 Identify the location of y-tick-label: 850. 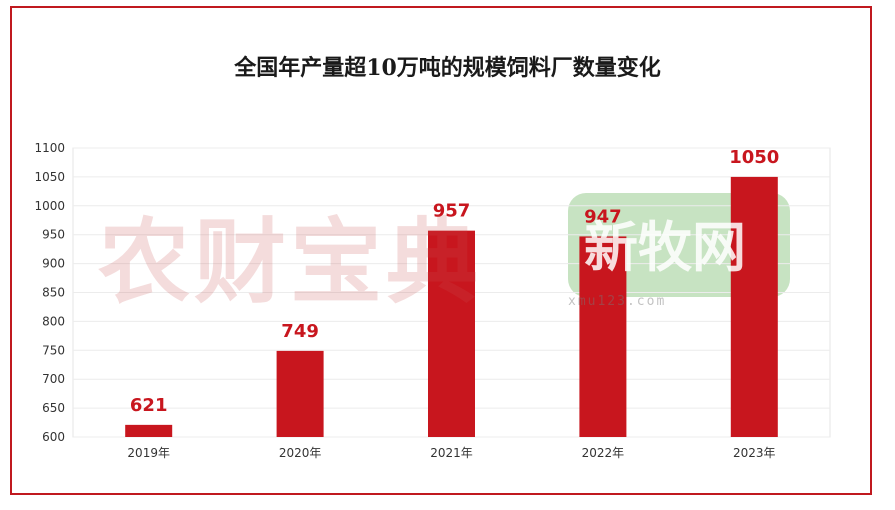
(53, 293).